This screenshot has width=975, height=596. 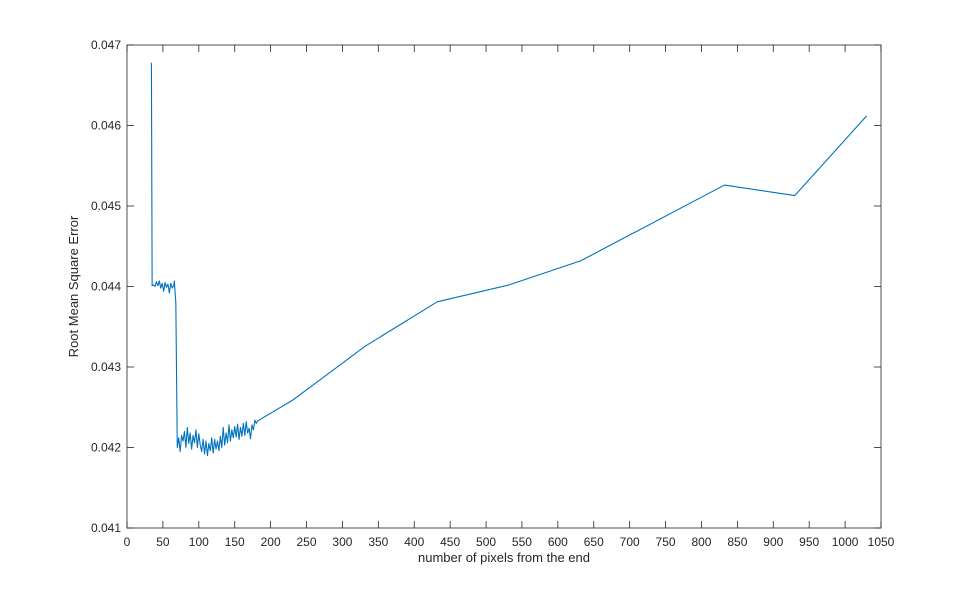 I want to click on x-tick-label: 500, so click(x=486, y=542).